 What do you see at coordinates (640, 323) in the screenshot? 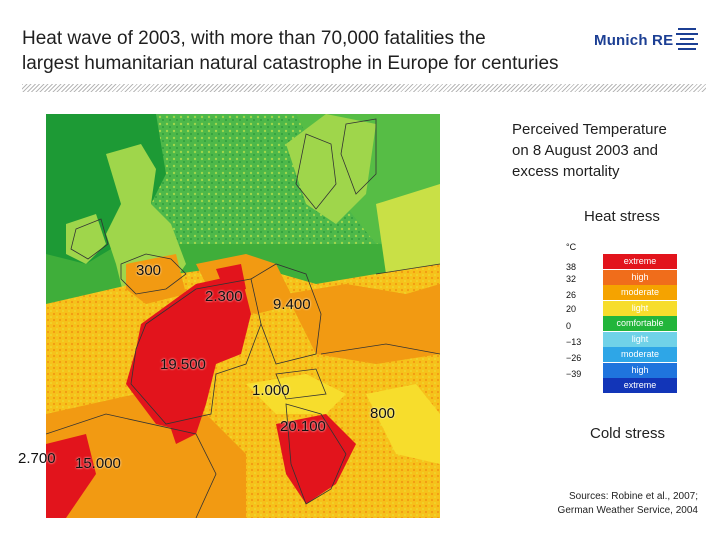
I see `legend-band: comfortable` at bounding box center [640, 323].